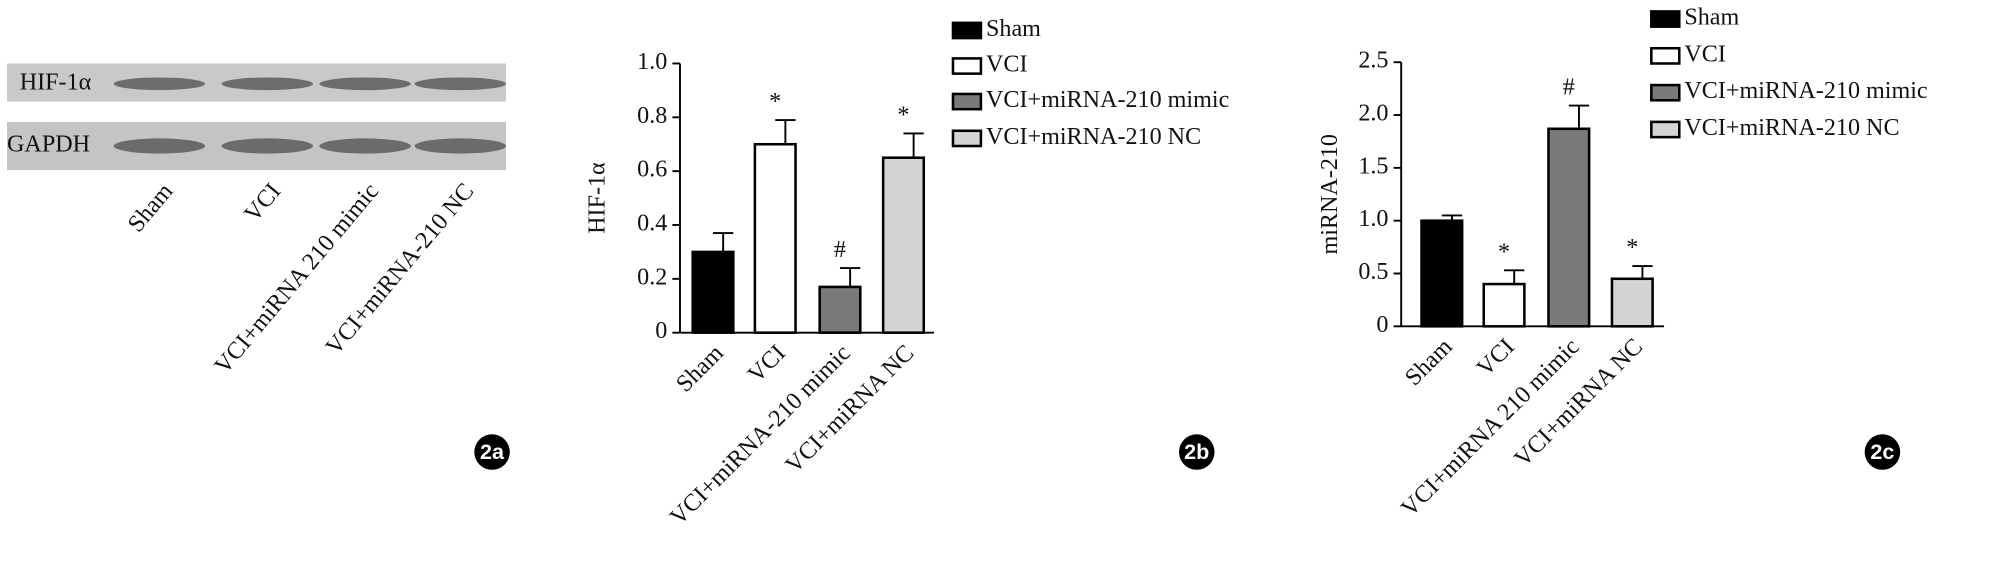 This screenshot has height=579, width=2005. I want to click on y-axis-label: miRNA-210, so click(1330, 194).